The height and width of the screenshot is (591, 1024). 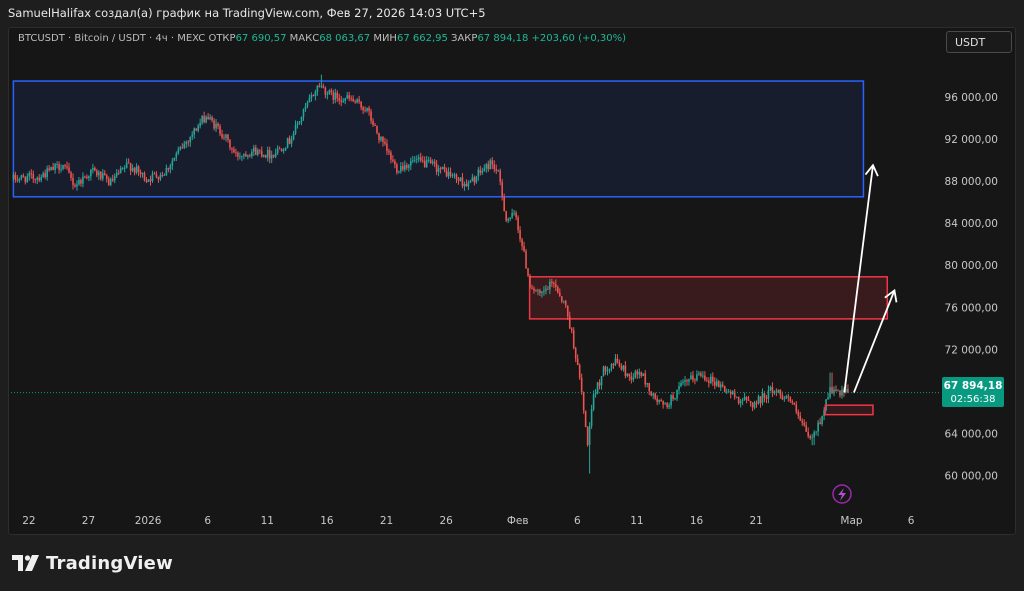 I want to click on x-tick-label: 11, so click(x=267, y=521).